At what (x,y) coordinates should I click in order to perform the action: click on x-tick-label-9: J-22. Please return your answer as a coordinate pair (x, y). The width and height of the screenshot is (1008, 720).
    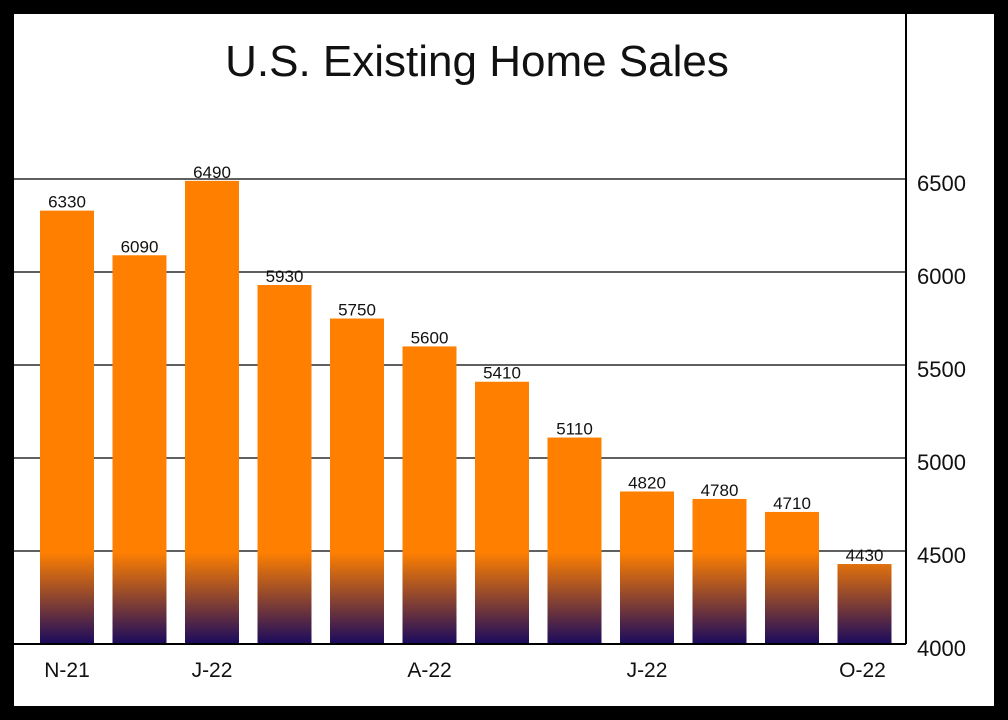
    Looking at the image, I should click on (647, 670).